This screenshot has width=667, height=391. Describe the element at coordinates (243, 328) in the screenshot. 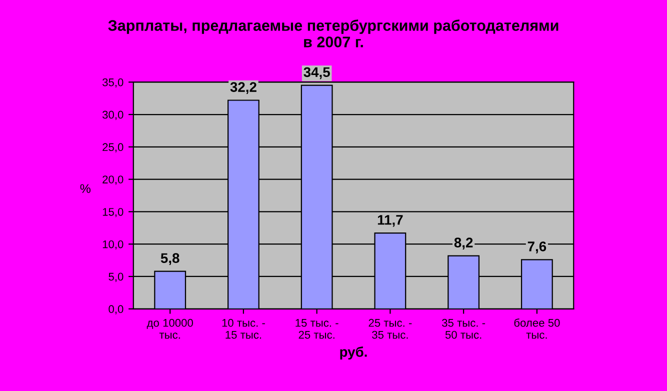

I see `x-tick-label: 10 тыс. - 15 тыс.` at that location.